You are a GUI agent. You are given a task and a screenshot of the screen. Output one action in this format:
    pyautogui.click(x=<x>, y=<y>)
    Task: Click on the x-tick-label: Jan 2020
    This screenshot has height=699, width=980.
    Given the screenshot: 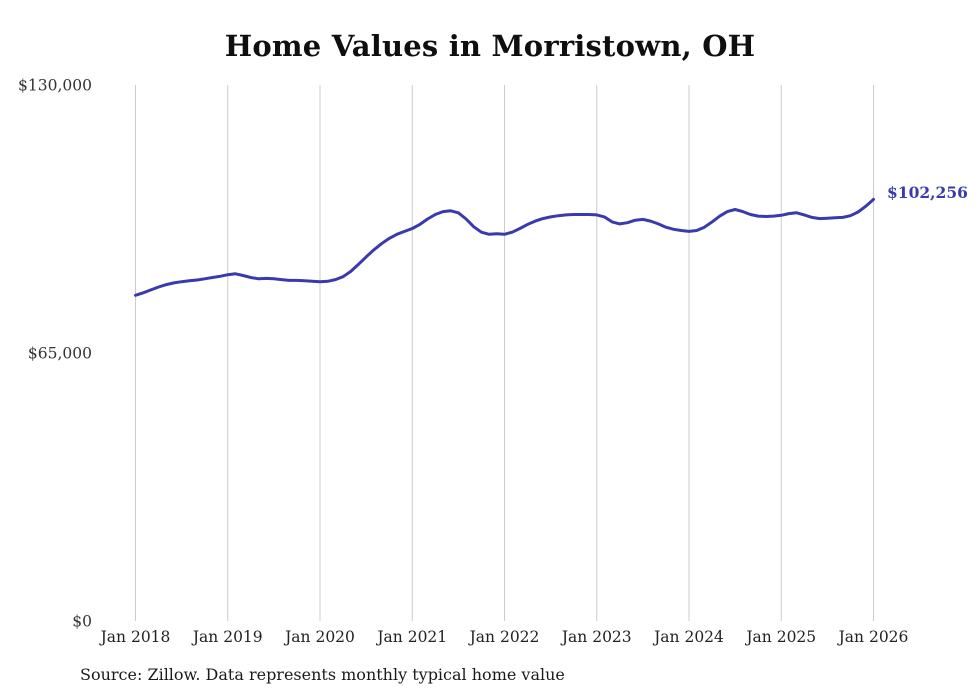 What is the action you would take?
    pyautogui.click(x=319, y=637)
    